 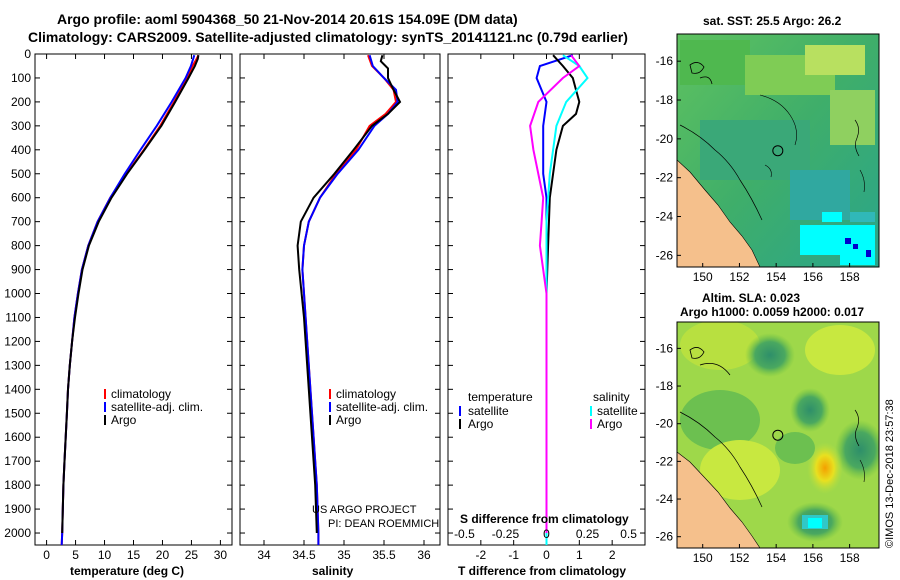 I want to click on y-tick-label: 800, so click(x=21, y=246).